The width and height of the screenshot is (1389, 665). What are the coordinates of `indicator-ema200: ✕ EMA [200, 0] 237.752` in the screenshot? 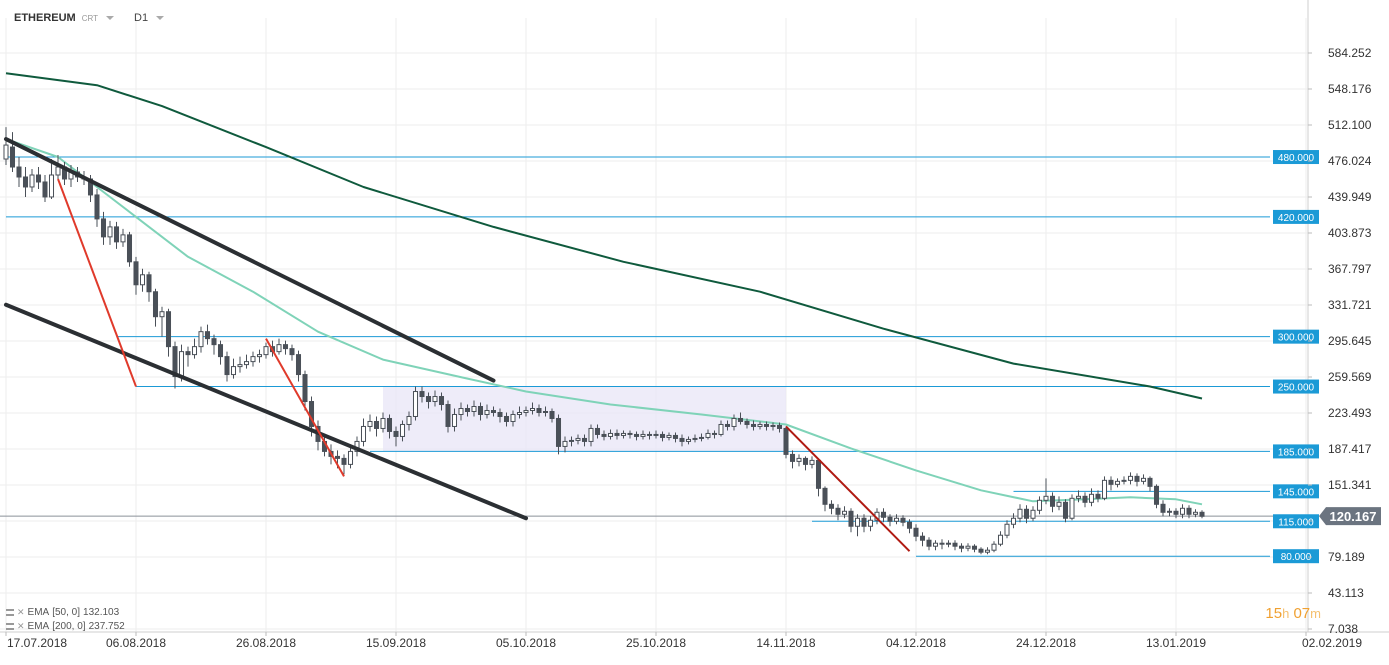 It's located at (65, 626).